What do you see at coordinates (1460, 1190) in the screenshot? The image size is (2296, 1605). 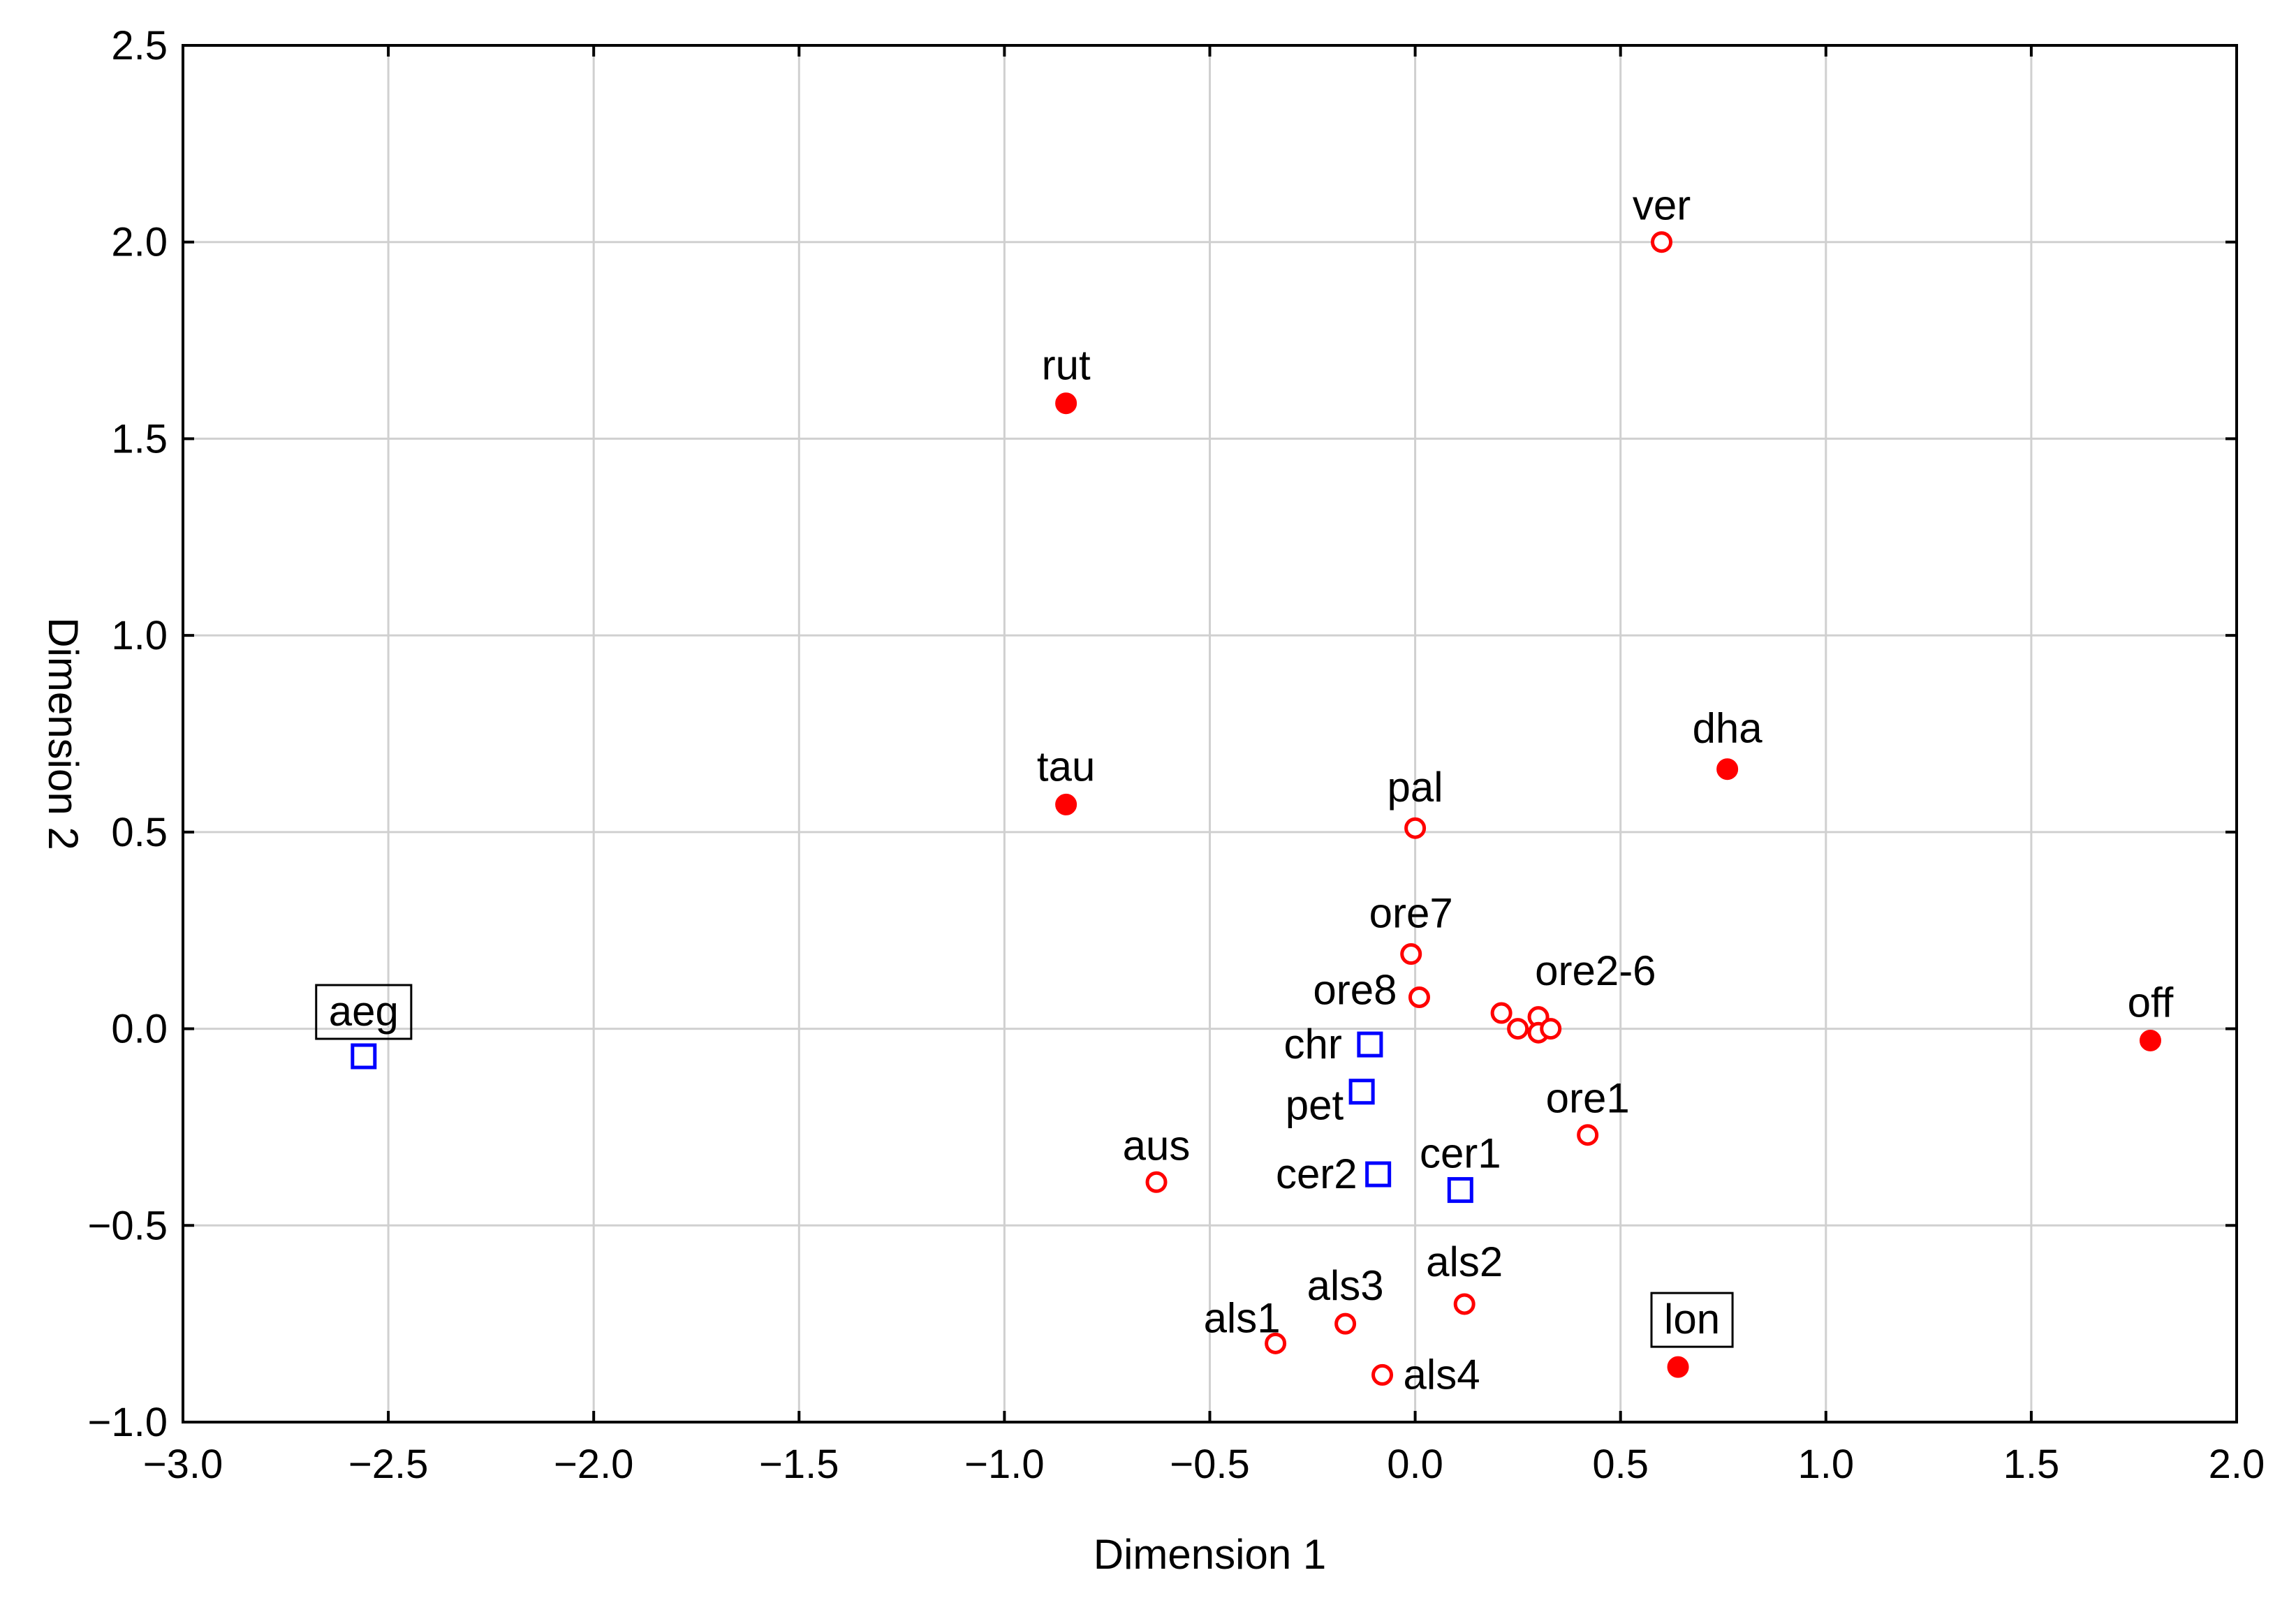 I see `point-cer1` at bounding box center [1460, 1190].